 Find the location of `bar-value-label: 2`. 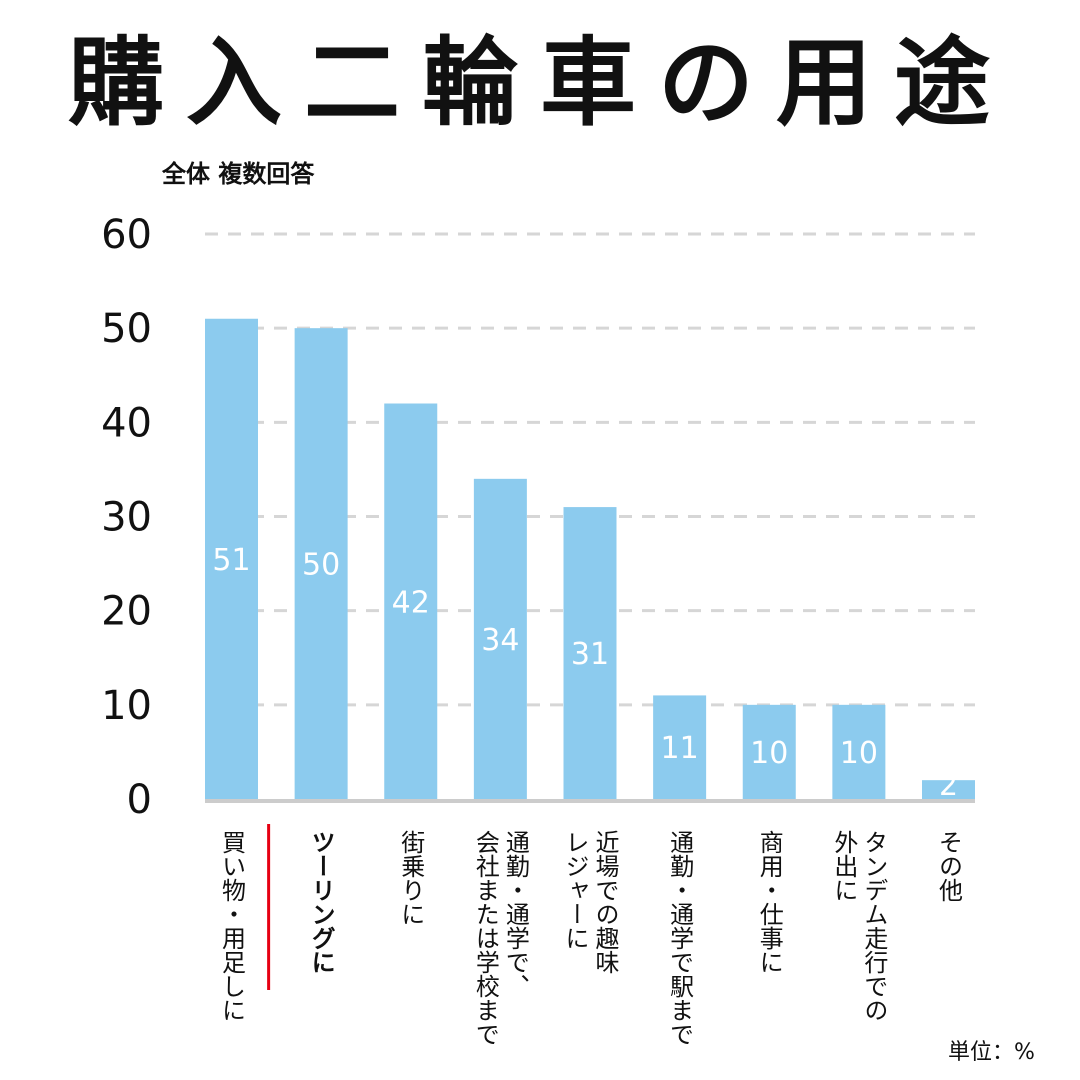

bar-value-label: 2 is located at coordinates (948, 785).